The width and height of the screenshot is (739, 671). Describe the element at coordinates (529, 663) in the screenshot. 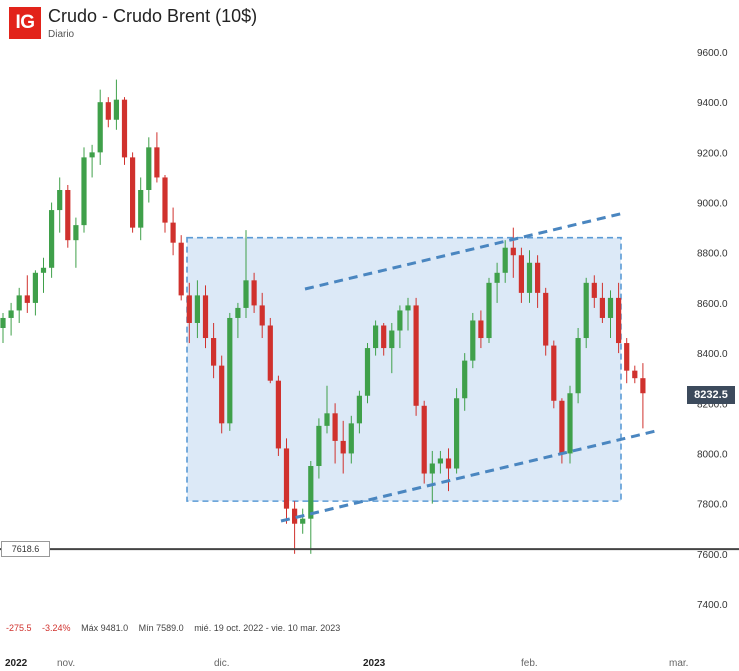

I see `x-tick-label: feb.` at that location.